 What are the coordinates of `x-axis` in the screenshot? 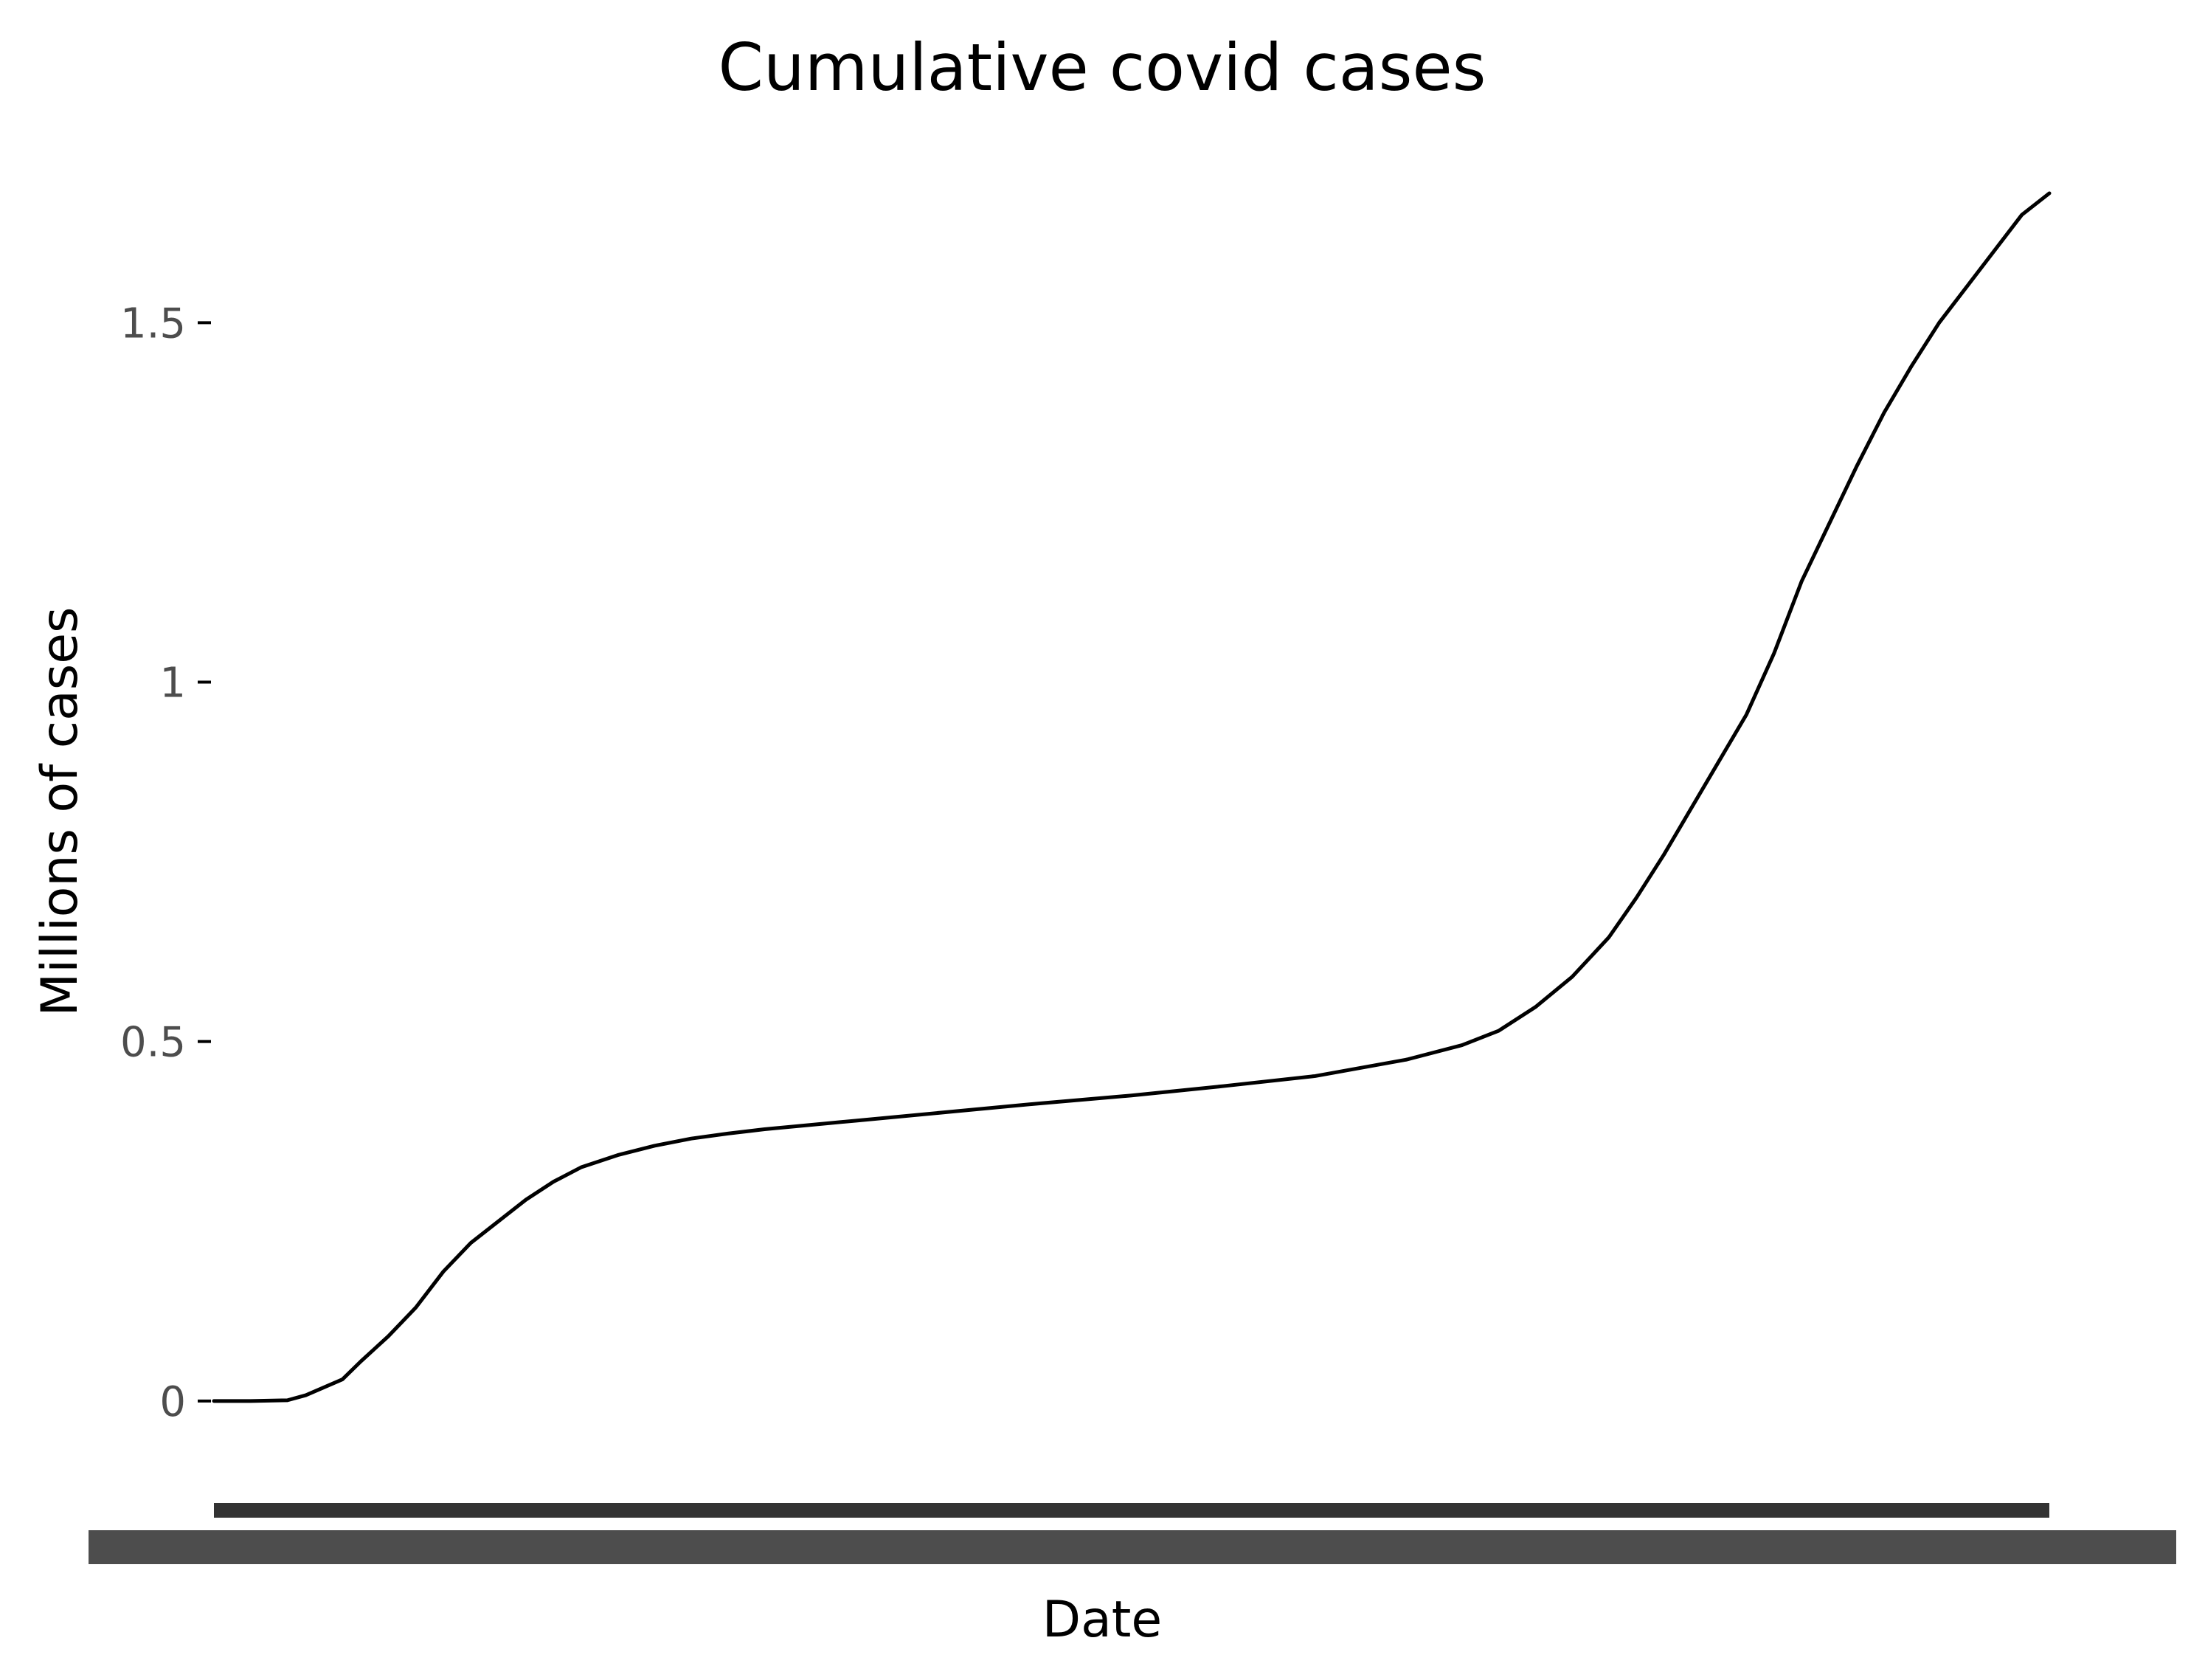 It's located at (1133, 1533).